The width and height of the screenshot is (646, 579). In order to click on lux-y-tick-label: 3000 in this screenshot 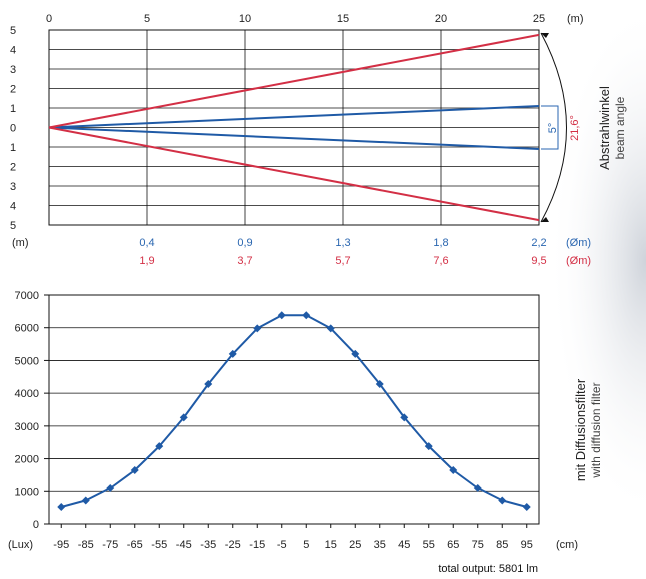, I will do `click(27, 427)`.